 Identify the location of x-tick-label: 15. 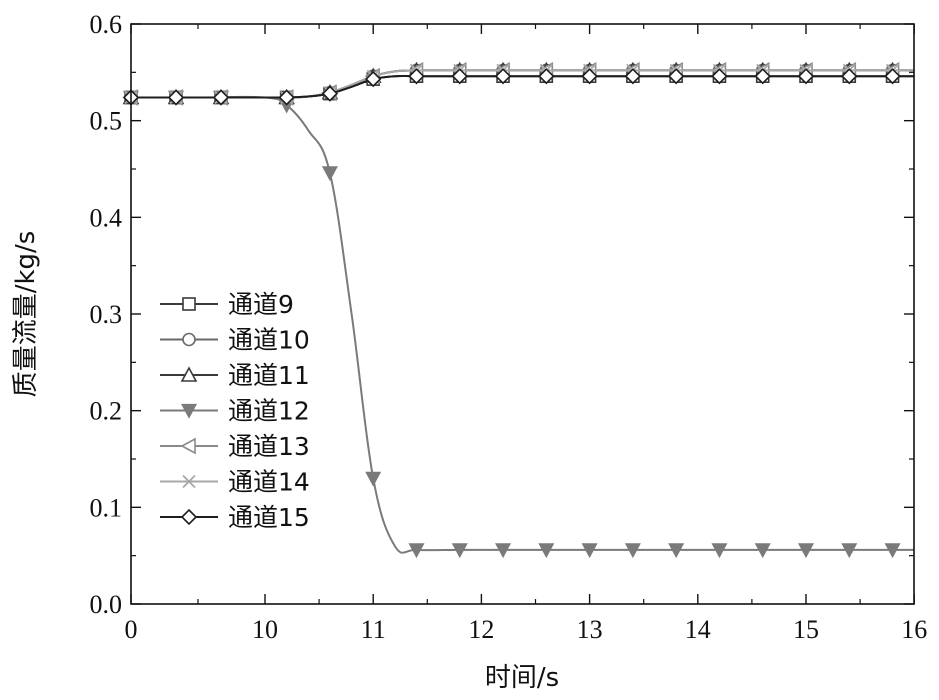
(806, 629).